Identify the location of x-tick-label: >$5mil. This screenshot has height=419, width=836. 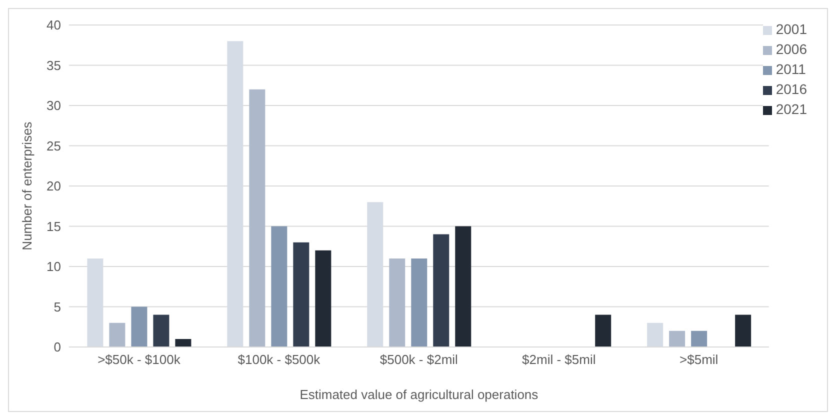
(699, 360).